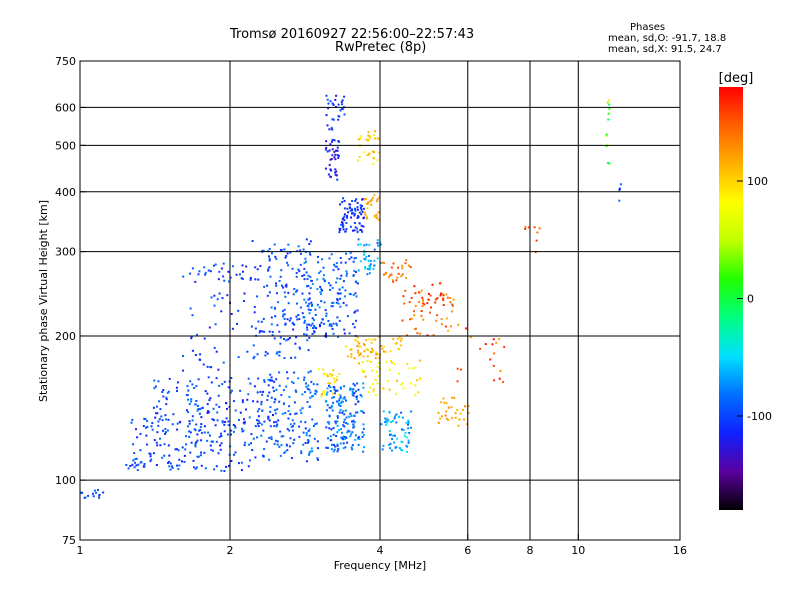  What do you see at coordinates (757, 181) in the screenshot?
I see `colorbar-tick-label: 100` at bounding box center [757, 181].